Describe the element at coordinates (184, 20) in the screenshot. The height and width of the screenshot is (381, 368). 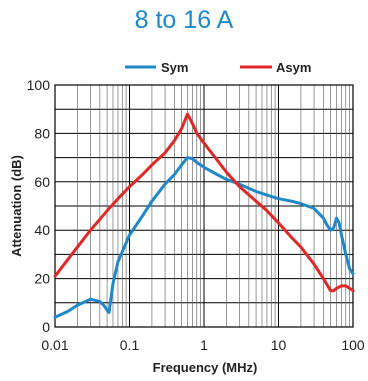
I see `chart-title: 8 to 16 A` at that location.